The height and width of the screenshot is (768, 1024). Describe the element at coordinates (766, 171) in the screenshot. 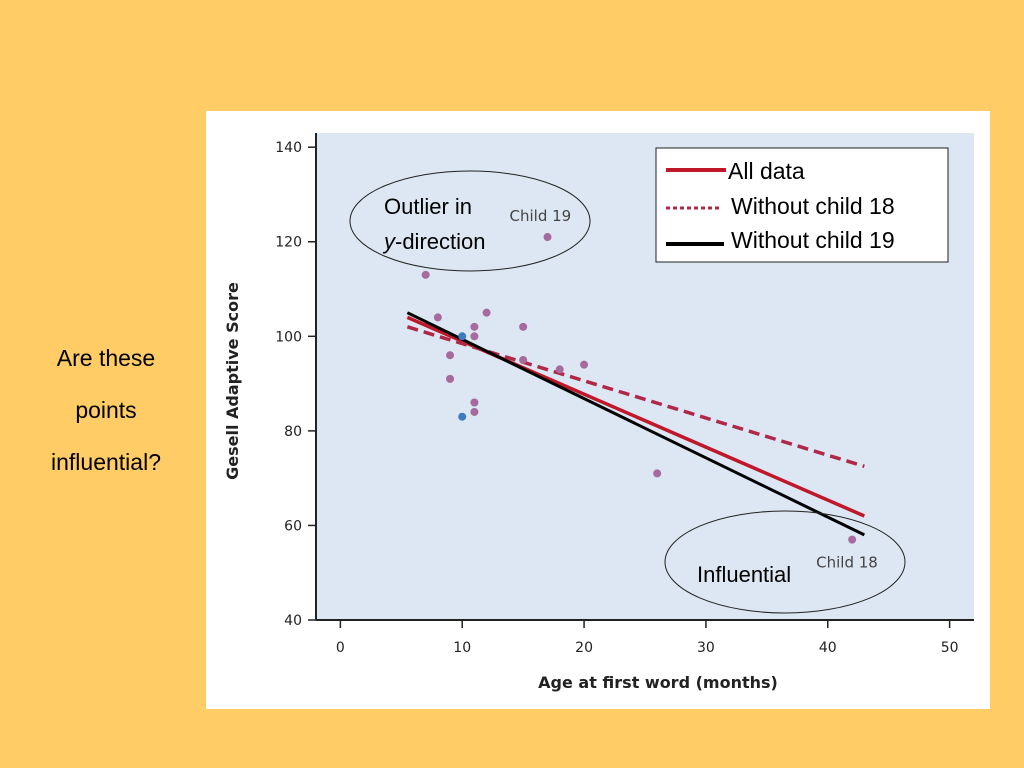

I see `legend-label-all-data: All data` at that location.